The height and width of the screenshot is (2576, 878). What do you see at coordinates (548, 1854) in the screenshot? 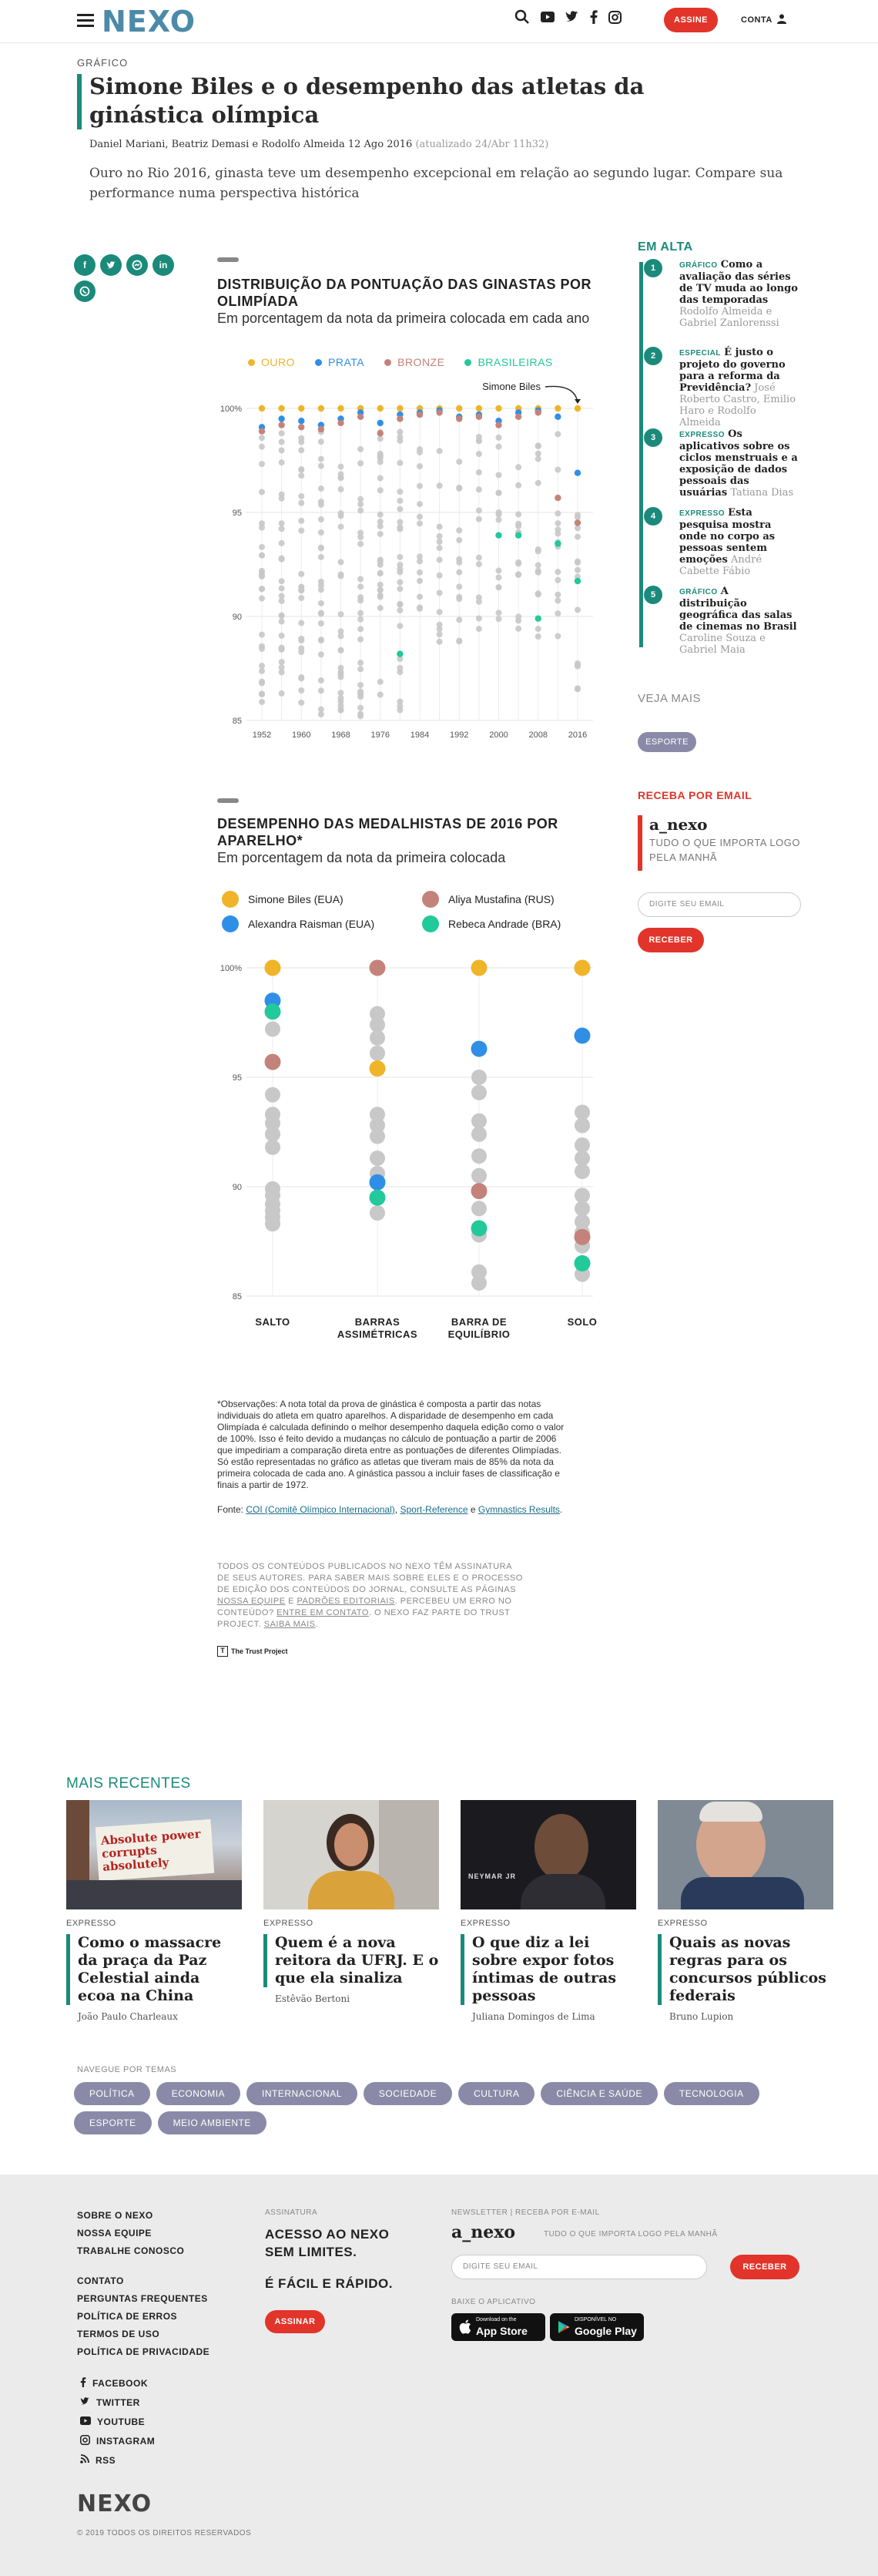
I see `recent-card-image: NEYMAR JR` at bounding box center [548, 1854].